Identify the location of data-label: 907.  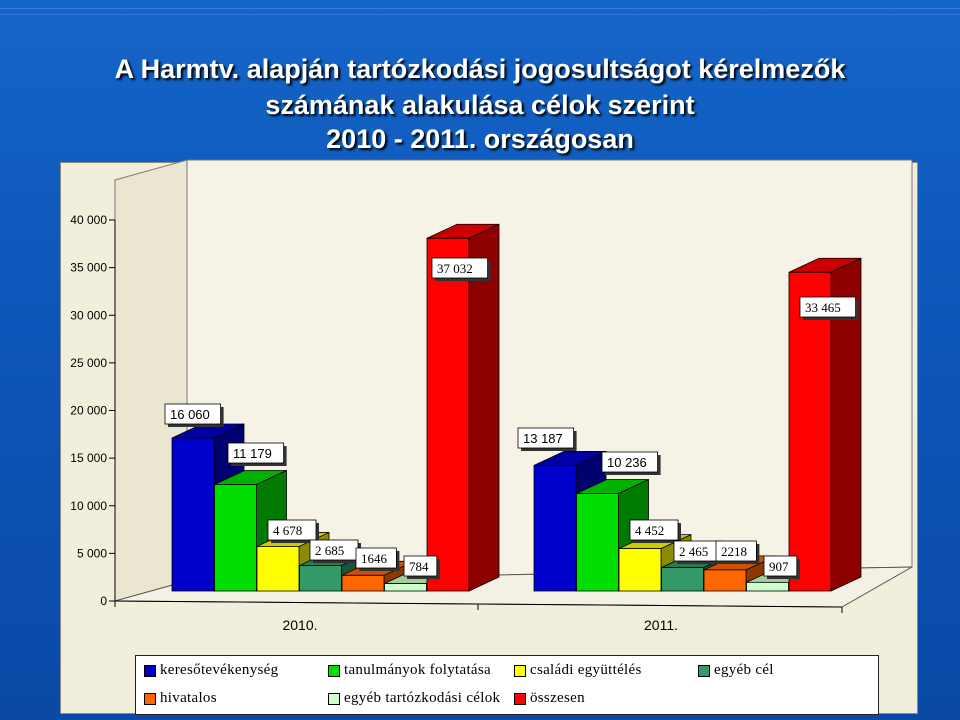
(779, 566).